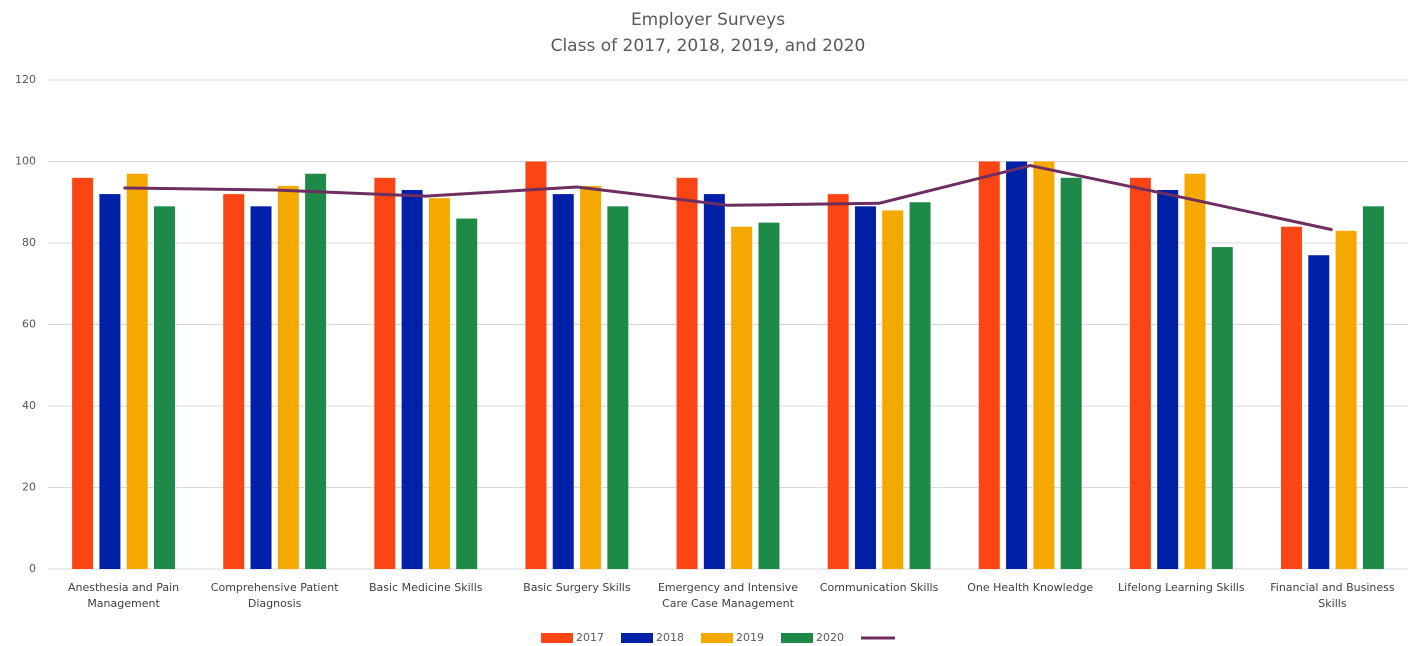  I want to click on y-tick-label: 0, so click(32, 568).